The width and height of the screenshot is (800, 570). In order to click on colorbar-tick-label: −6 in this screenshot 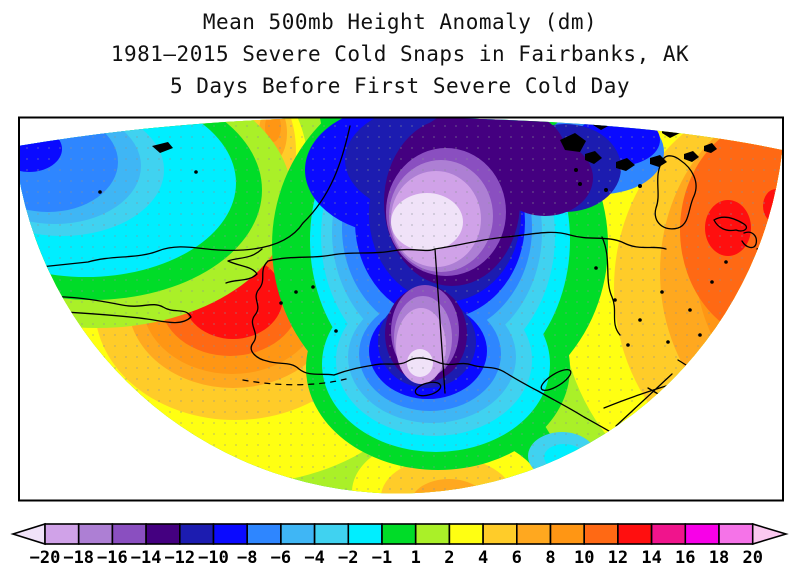, I will do `click(281, 558)`.